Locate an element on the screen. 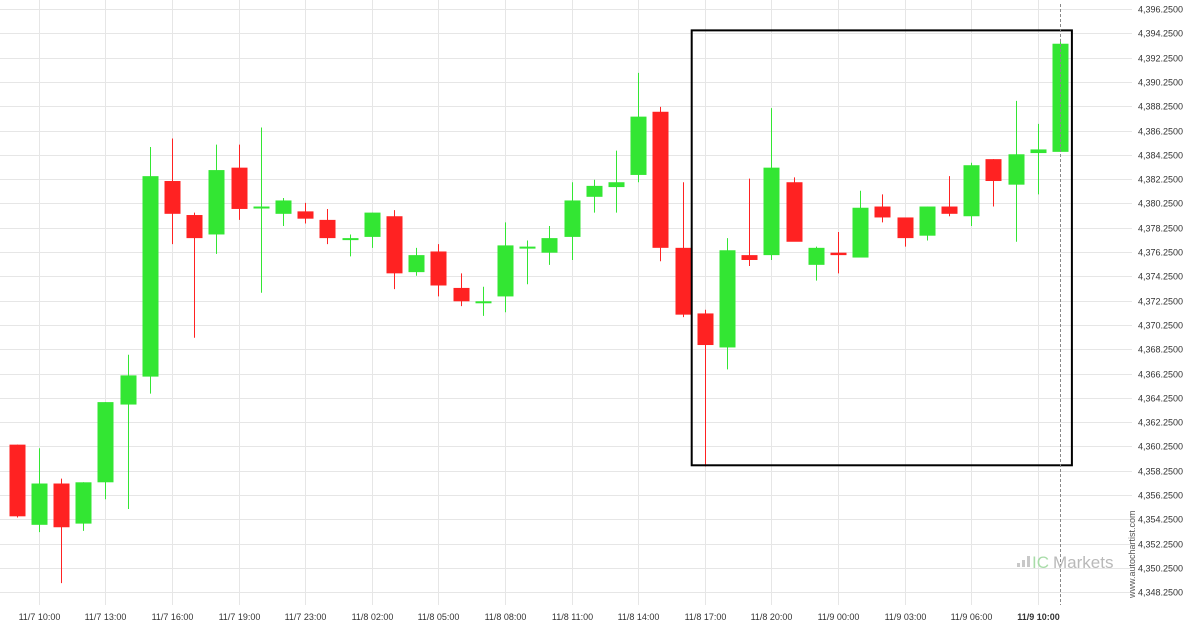  y-tick-label: 4,382.2500 is located at coordinates (1160, 180).